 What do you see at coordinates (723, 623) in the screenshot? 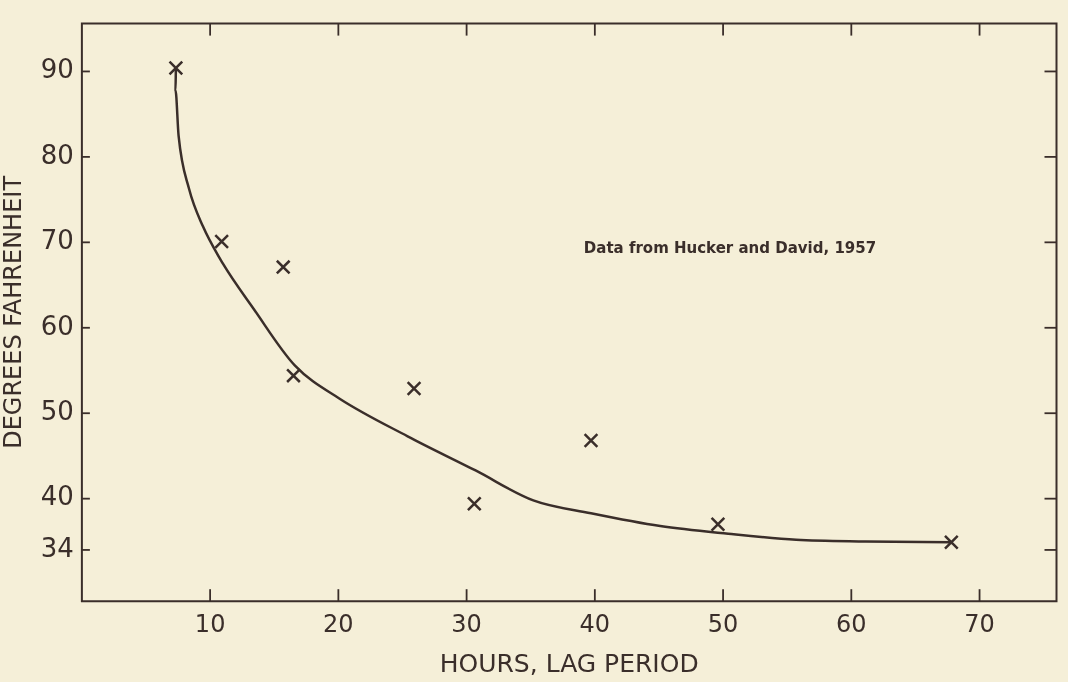
I see `x-tick-label: 50` at bounding box center [723, 623].